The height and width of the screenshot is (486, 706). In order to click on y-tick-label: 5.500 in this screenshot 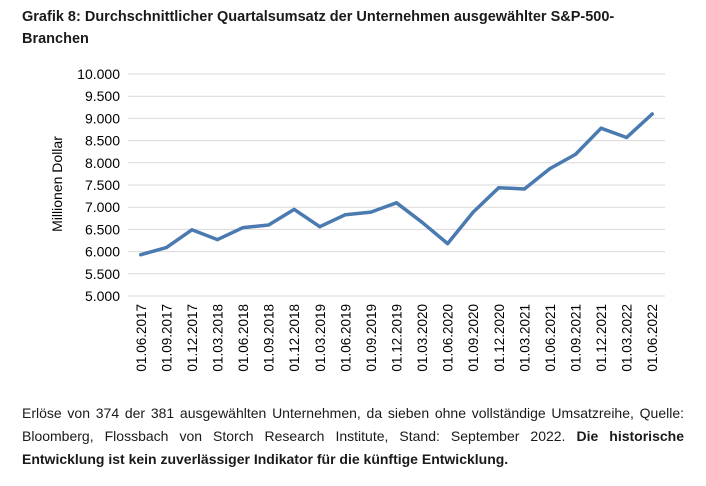, I will do `click(102, 274)`.